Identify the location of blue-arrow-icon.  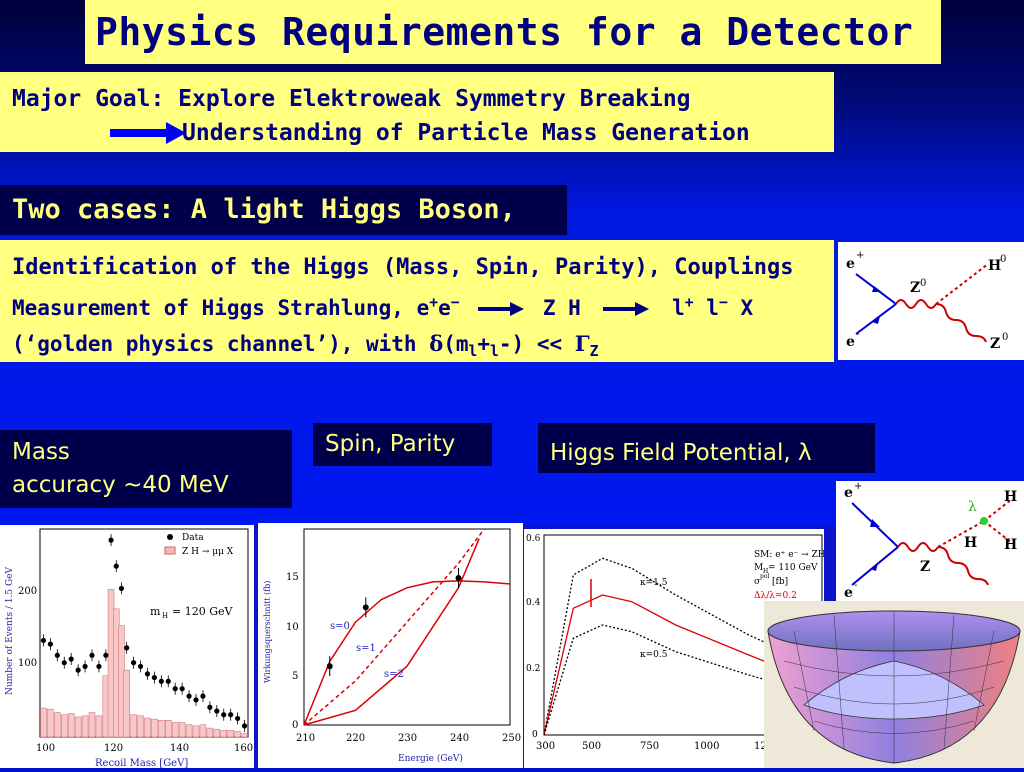
(148, 133).